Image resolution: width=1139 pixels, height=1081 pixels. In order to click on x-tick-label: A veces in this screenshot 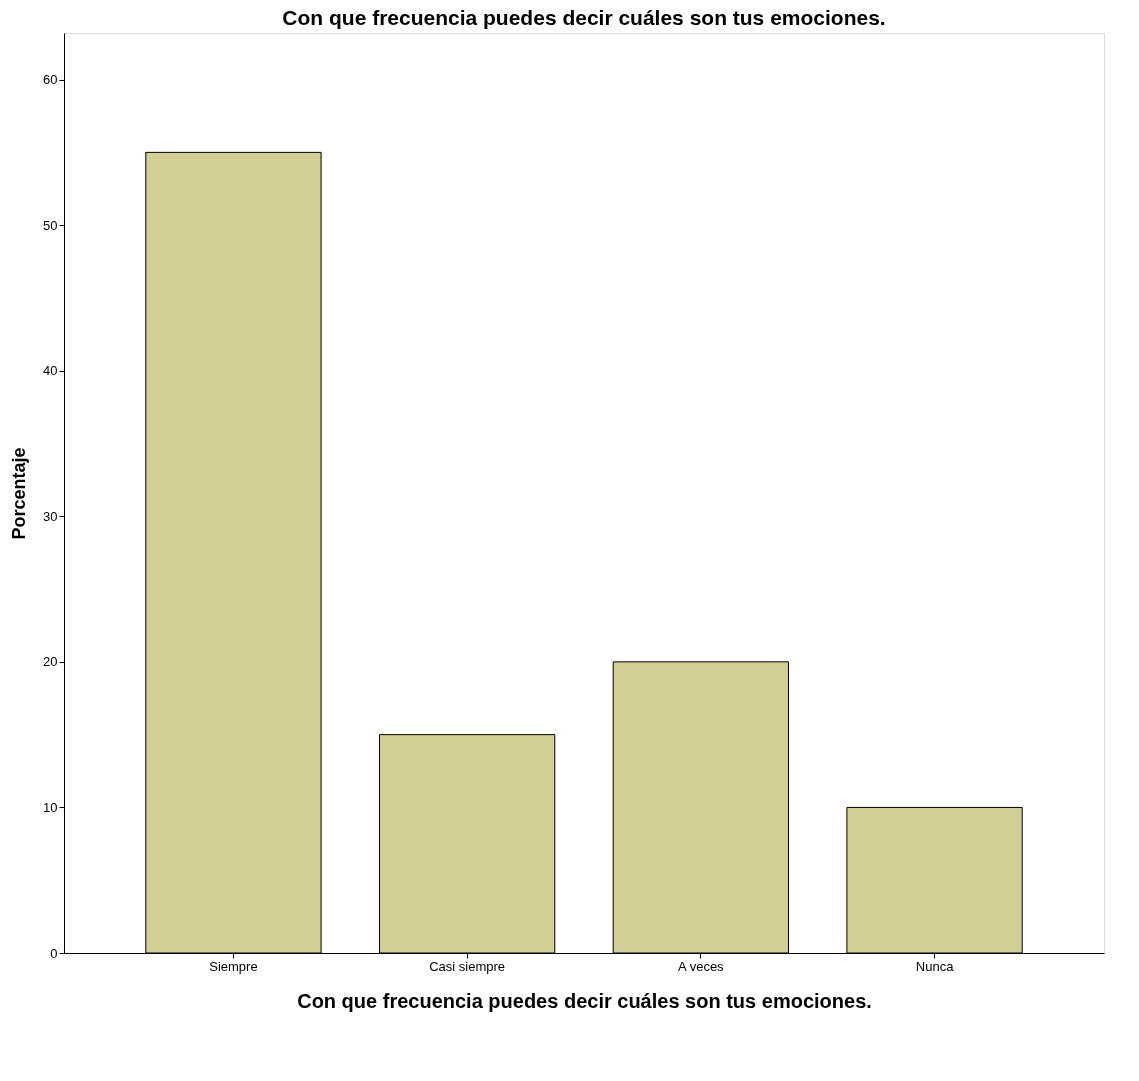, I will do `click(701, 966)`.